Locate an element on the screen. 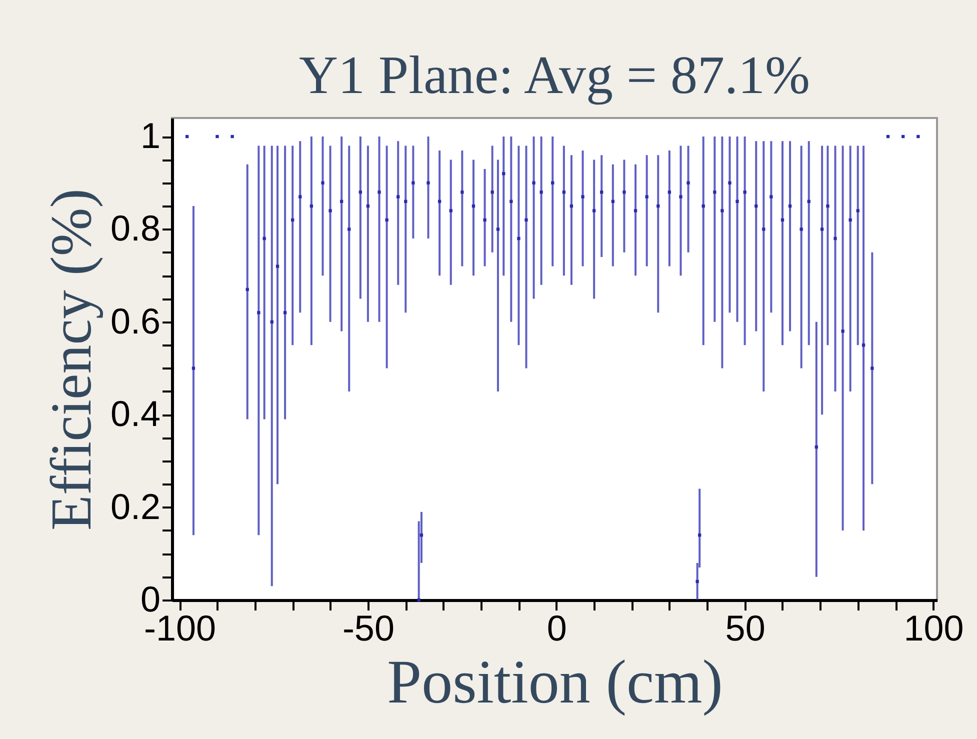 Image resolution: width=977 pixels, height=739 pixels. y-axis-title: Efficiency (%) is located at coordinates (71, 359).